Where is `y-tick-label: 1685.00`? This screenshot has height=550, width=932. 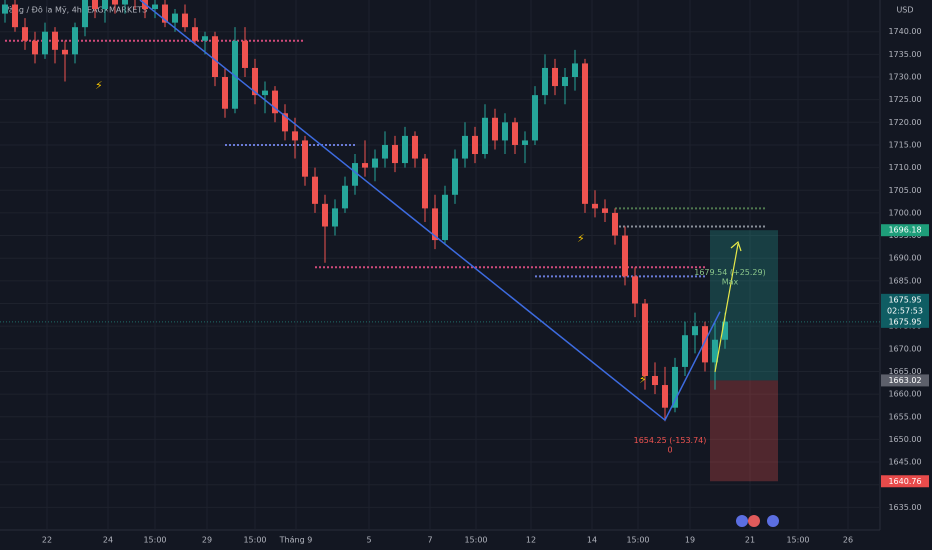 y-tick-label: 1685.00 is located at coordinates (904, 280).